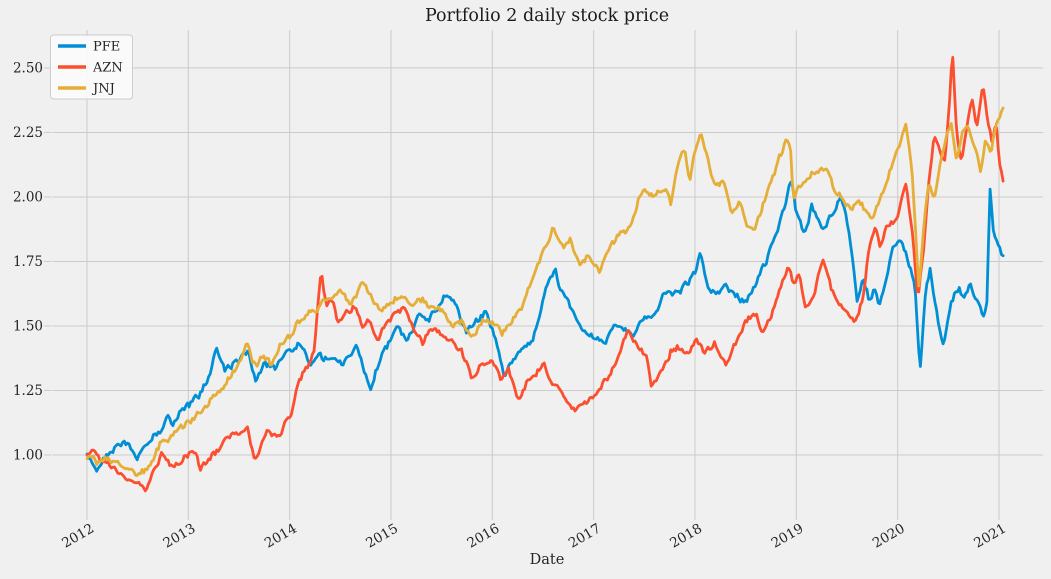 This screenshot has height=579, width=1051. Describe the element at coordinates (28, 68) in the screenshot. I see `y-tick-label: 2.50` at that location.